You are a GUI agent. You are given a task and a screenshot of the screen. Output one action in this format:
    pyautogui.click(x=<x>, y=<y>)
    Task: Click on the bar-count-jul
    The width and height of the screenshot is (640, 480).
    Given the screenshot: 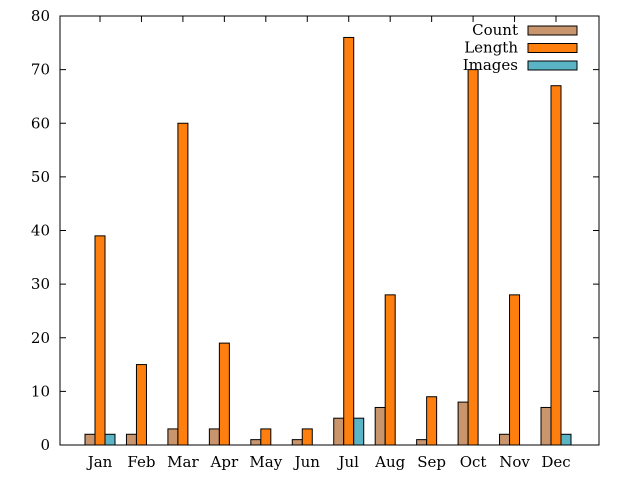 What is the action you would take?
    pyautogui.click(x=339, y=431)
    